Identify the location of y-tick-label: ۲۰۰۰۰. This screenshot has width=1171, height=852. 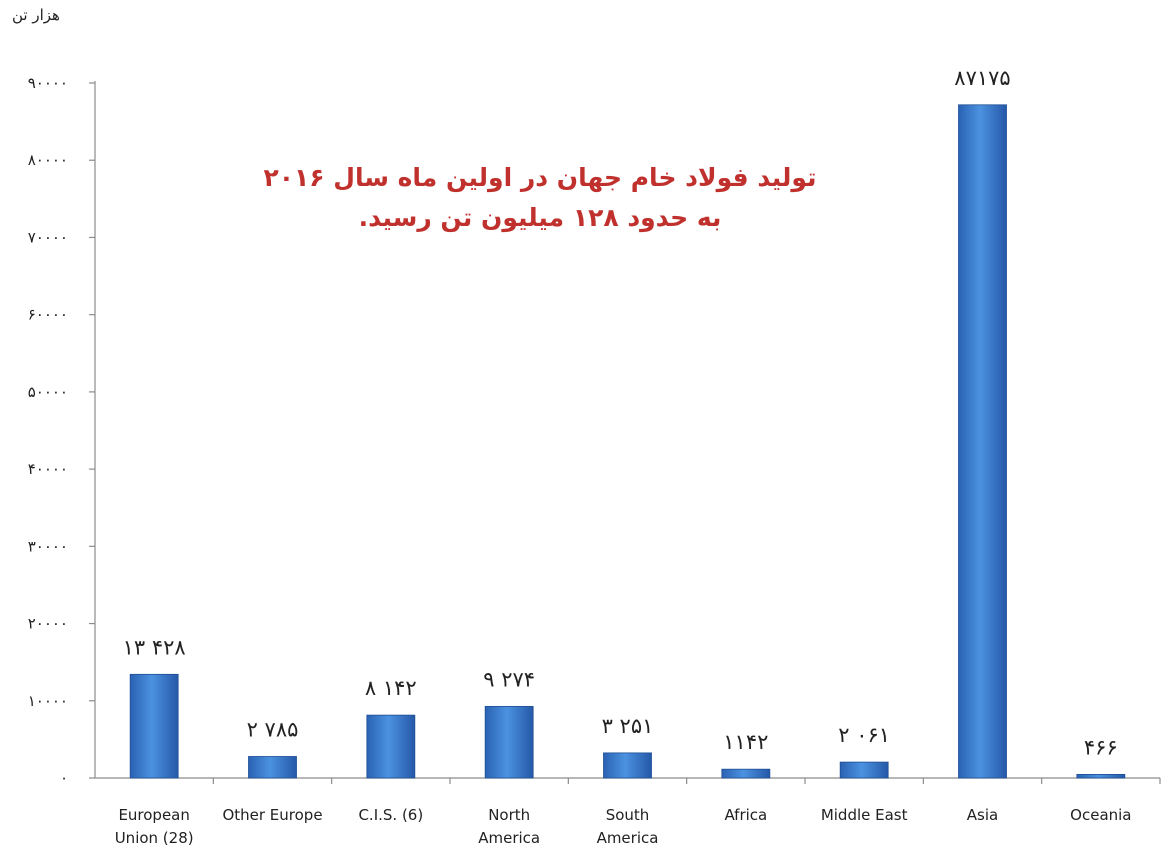
(48, 624).